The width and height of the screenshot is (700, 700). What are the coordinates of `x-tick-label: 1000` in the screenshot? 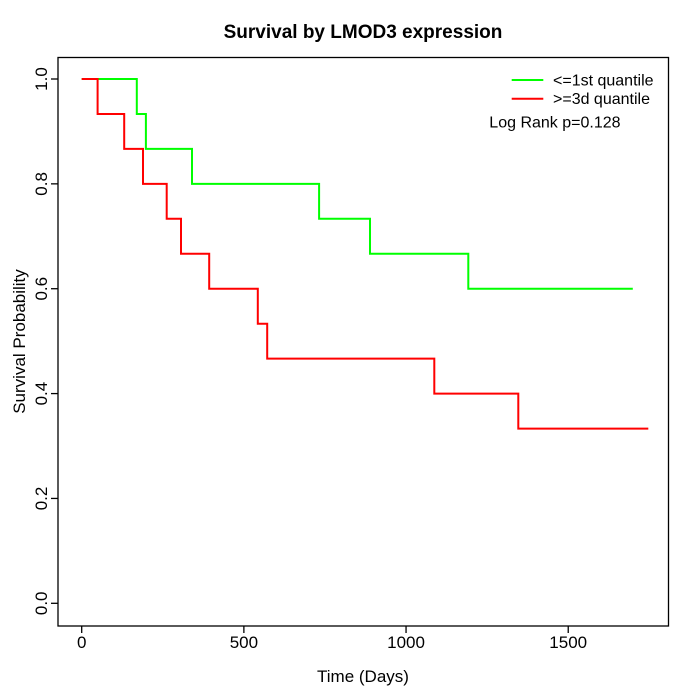 It's located at (406, 642).